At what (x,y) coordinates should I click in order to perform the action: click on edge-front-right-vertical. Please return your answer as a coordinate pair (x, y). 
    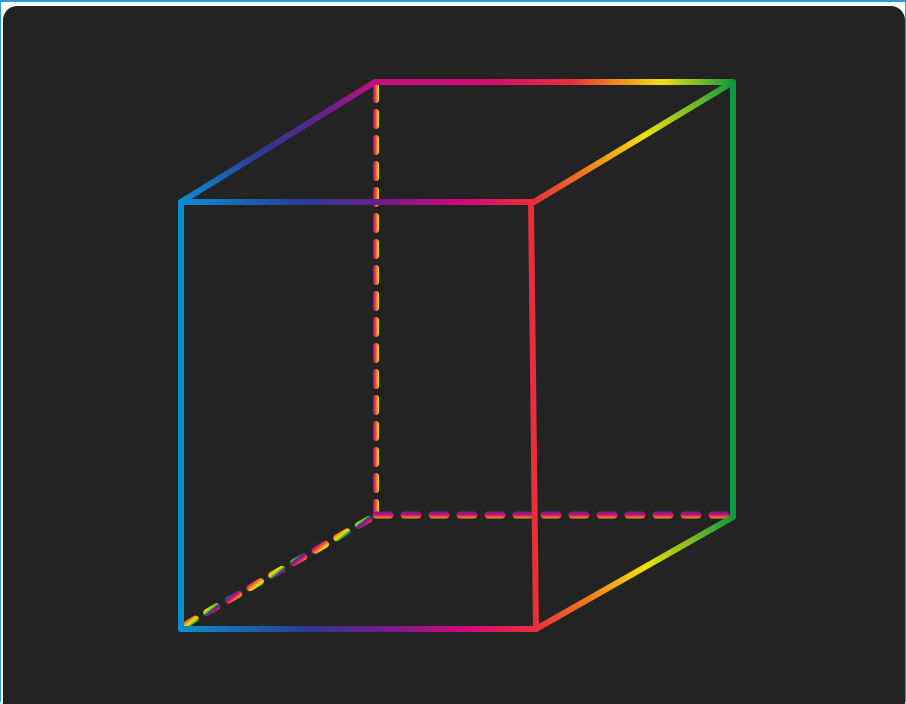
    Looking at the image, I should click on (533, 415).